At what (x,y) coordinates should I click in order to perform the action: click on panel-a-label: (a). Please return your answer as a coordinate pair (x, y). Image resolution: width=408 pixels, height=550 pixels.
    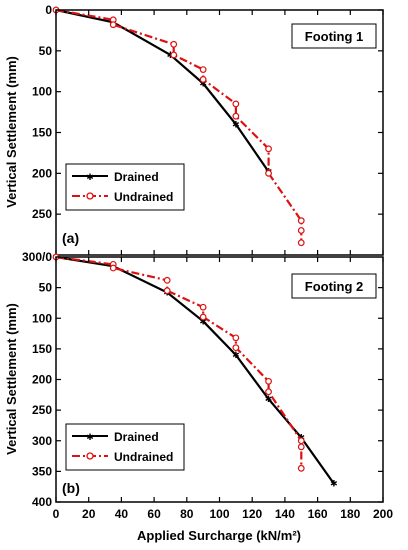
    Looking at the image, I should click on (70, 238).